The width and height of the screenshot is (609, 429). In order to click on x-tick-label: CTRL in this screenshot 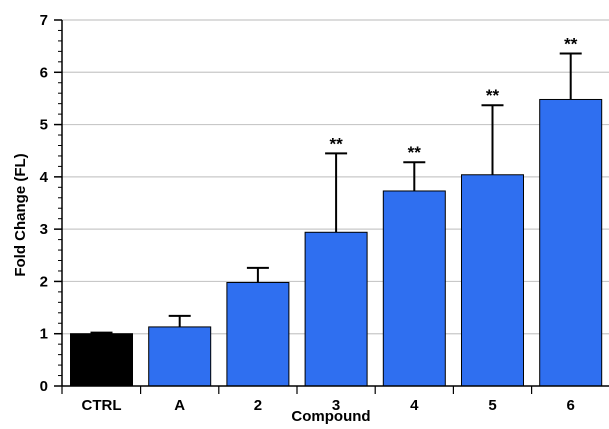, I will do `click(102, 405)`.